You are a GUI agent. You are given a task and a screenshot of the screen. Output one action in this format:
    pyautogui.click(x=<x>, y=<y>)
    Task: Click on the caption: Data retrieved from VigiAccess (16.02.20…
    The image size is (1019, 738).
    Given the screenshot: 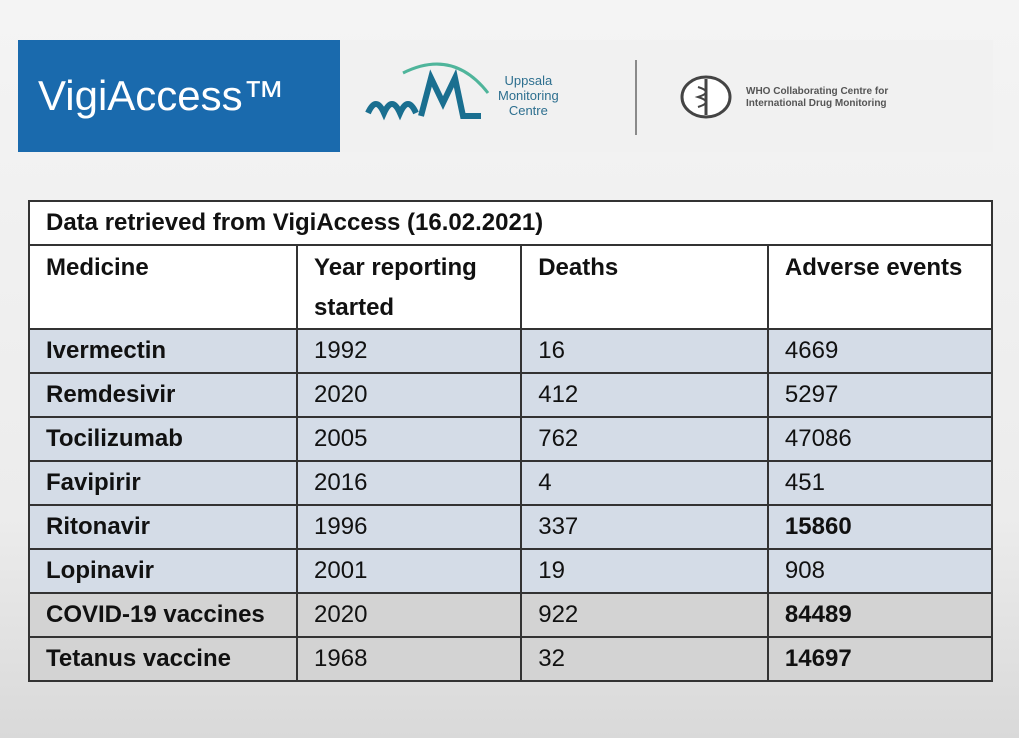 What is the action you would take?
    pyautogui.click(x=510, y=223)
    